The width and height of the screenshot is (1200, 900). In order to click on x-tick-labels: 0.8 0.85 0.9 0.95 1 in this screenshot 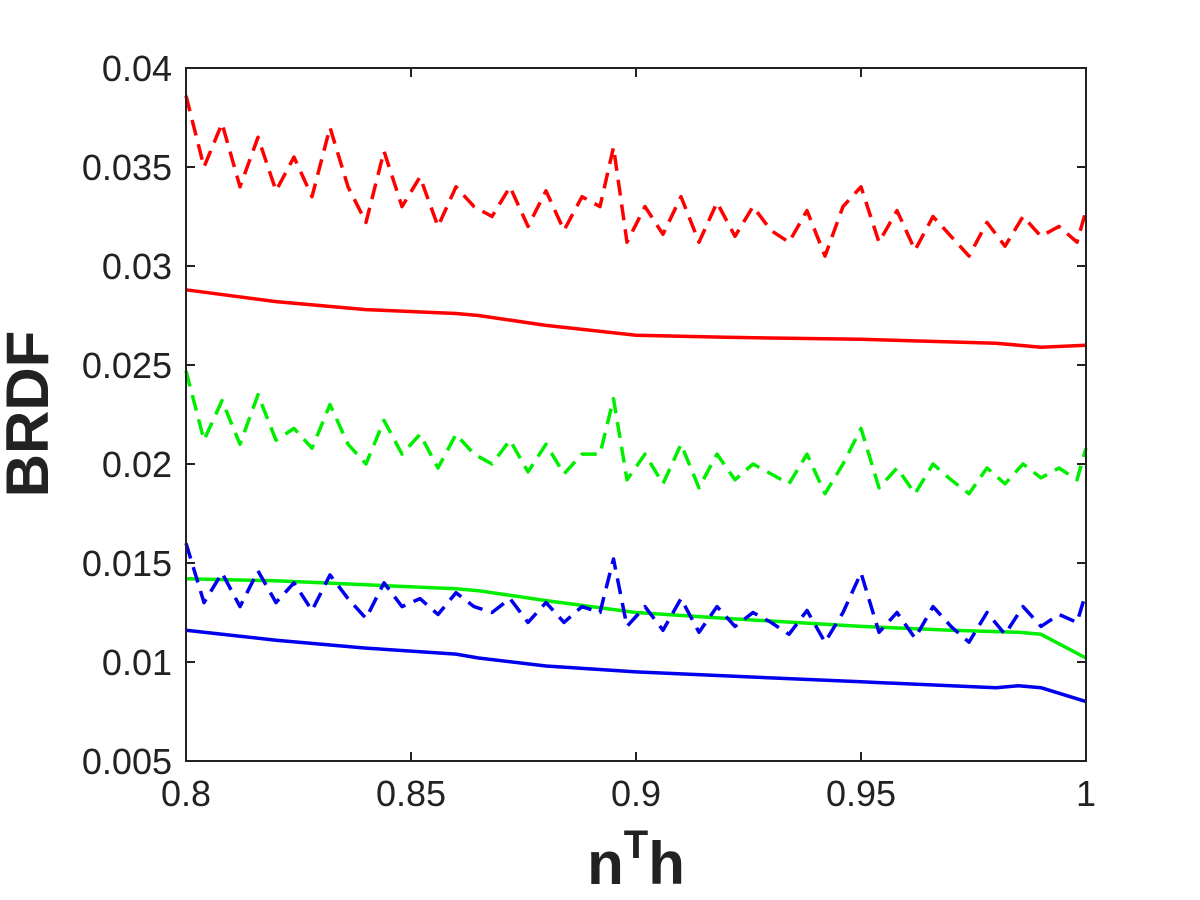, I will do `click(628, 793)`.